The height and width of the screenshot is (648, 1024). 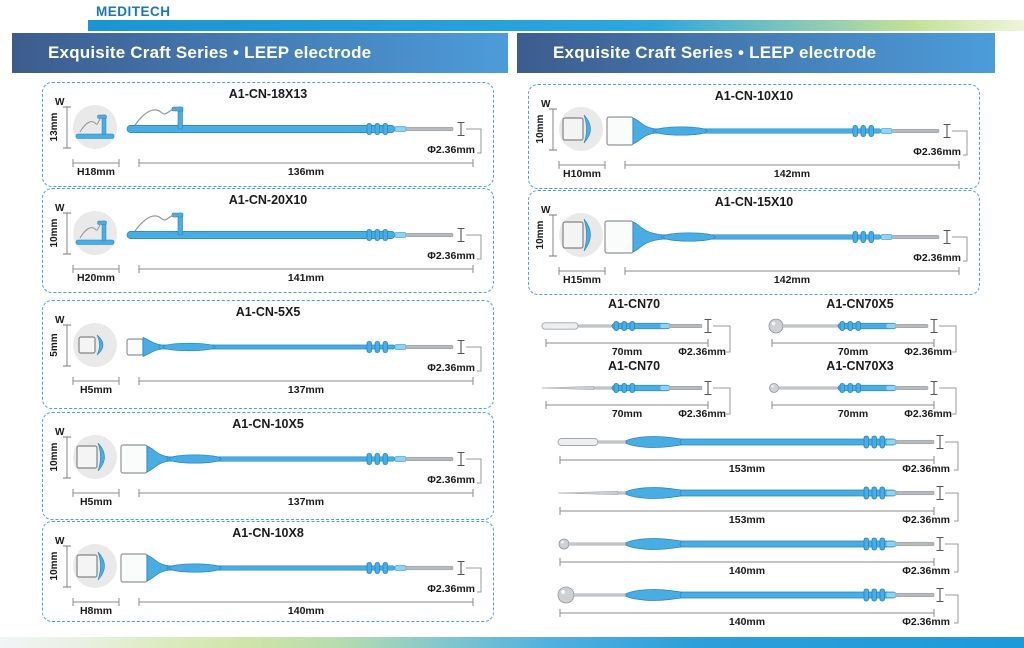 What do you see at coordinates (268, 94) in the screenshot?
I see `model-title: A1-CN-18X13` at bounding box center [268, 94].